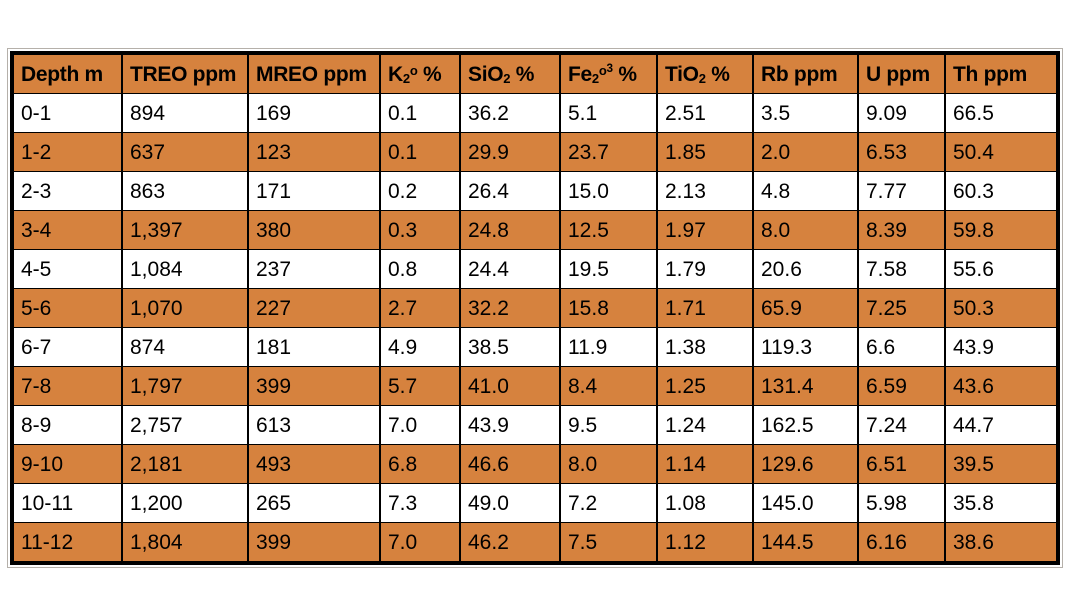 This screenshot has height=601, width=1068. What do you see at coordinates (901, 347) in the screenshot?
I see `cell-u: 6.6` at bounding box center [901, 347].